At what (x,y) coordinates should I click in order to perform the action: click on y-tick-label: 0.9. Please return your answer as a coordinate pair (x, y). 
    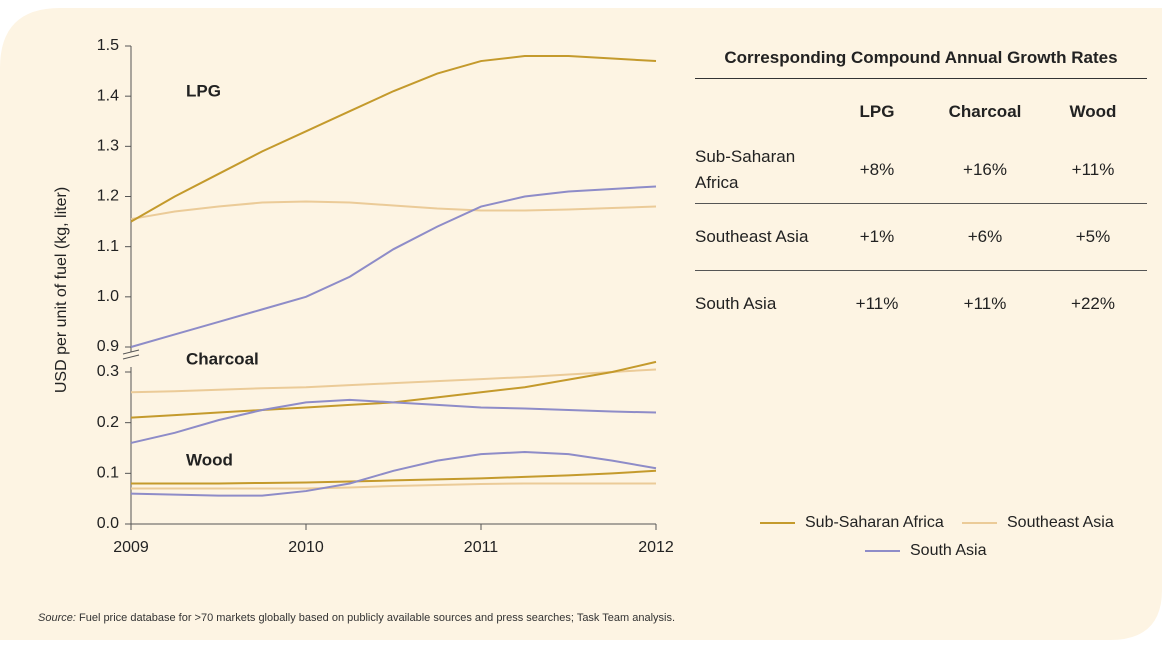
    Looking at the image, I should click on (108, 346).